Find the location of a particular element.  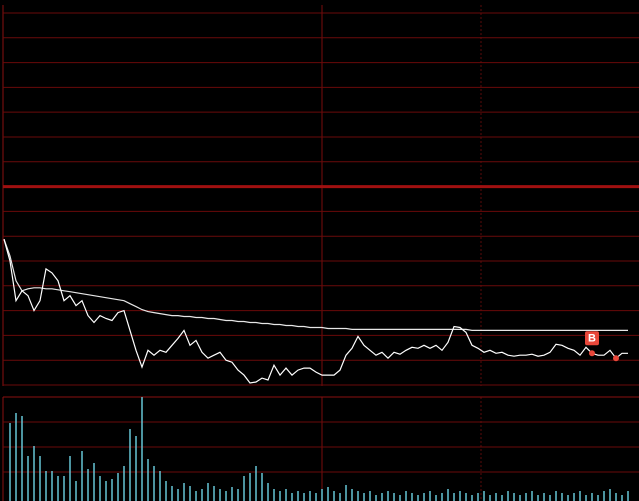

signal-badge is located at coordinates (592, 338).